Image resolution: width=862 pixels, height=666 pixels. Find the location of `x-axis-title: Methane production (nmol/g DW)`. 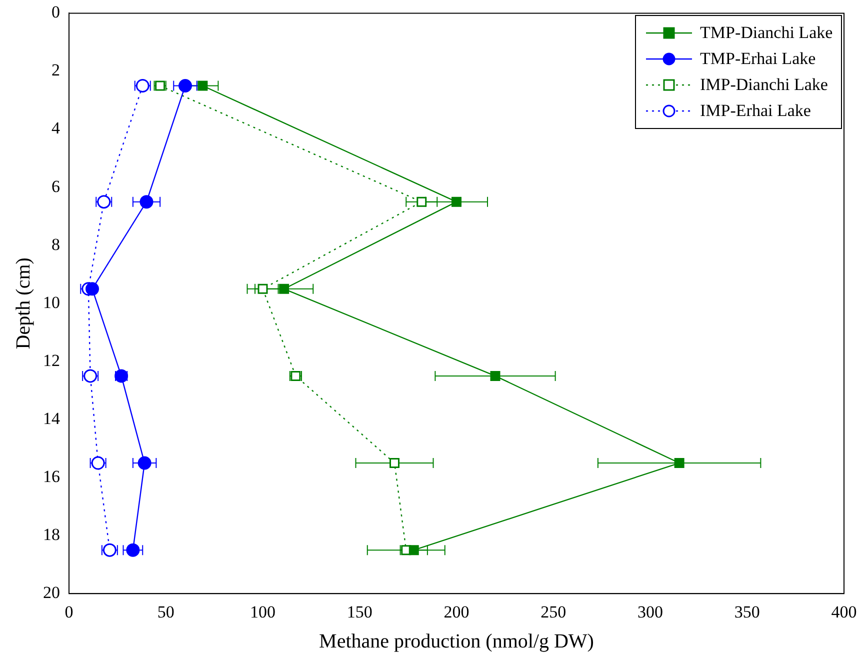

x-axis-title: Methane production (nmol/g DW) is located at coordinates (456, 641).